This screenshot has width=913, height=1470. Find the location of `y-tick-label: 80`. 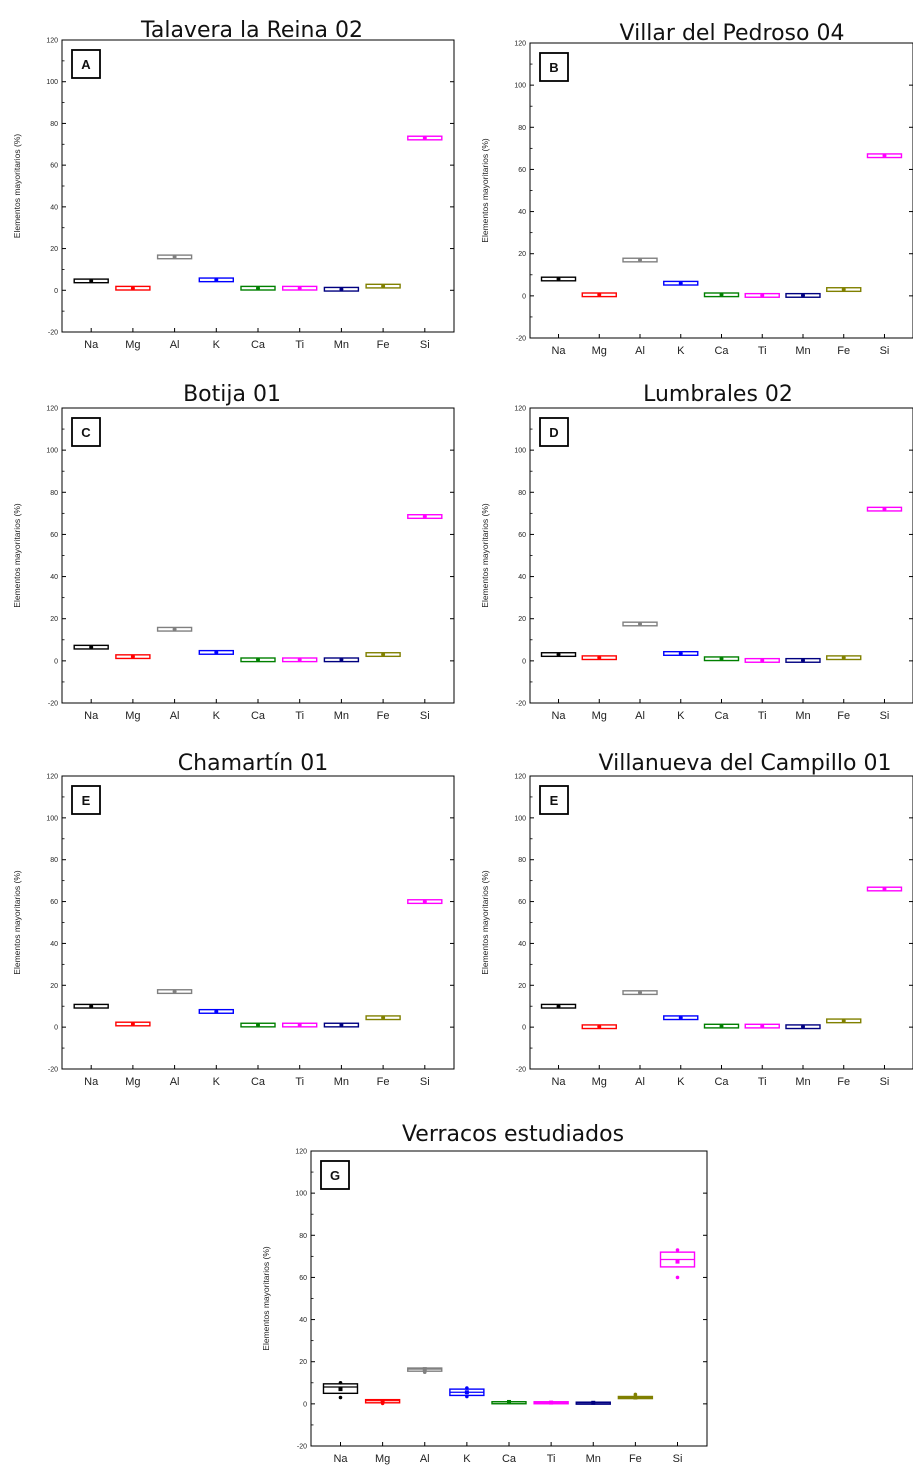

y-tick-label: 80 is located at coordinates (303, 1236).